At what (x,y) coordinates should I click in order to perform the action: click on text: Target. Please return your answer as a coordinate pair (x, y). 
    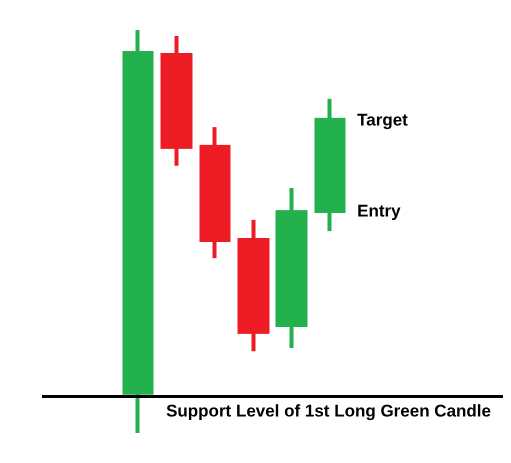
    Looking at the image, I should click on (382, 120).